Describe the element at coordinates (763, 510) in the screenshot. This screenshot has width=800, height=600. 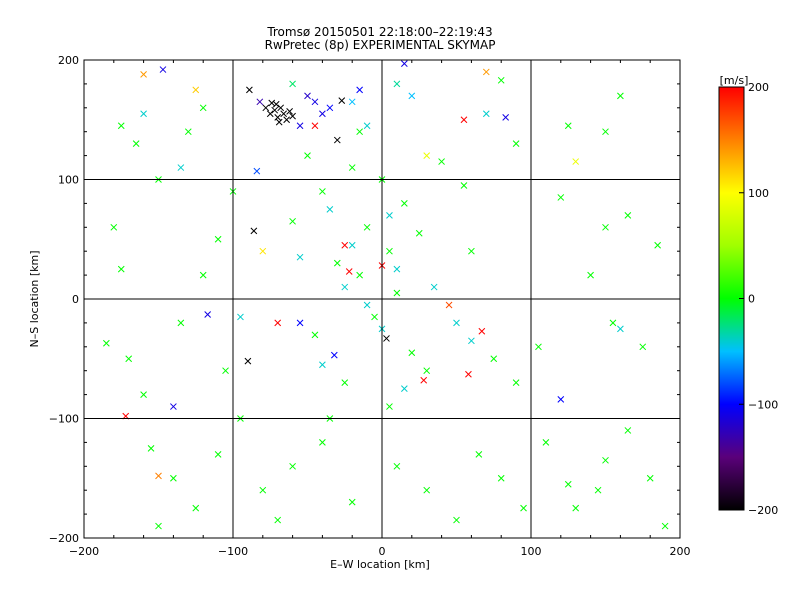
I see `colorbar-tick-label: −200` at that location.